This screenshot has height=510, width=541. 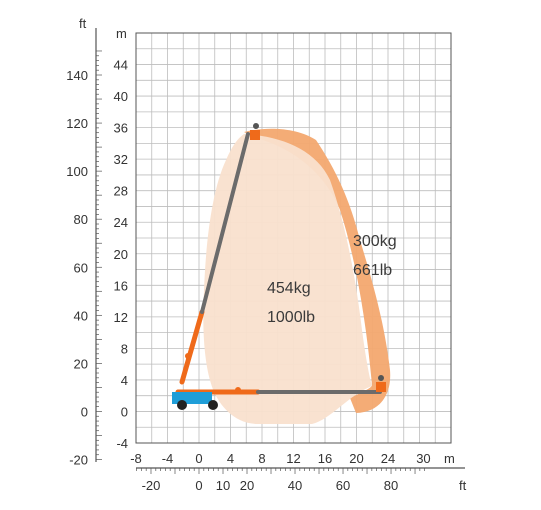 I want to click on x-tick-ft: 60, so click(x=343, y=485).